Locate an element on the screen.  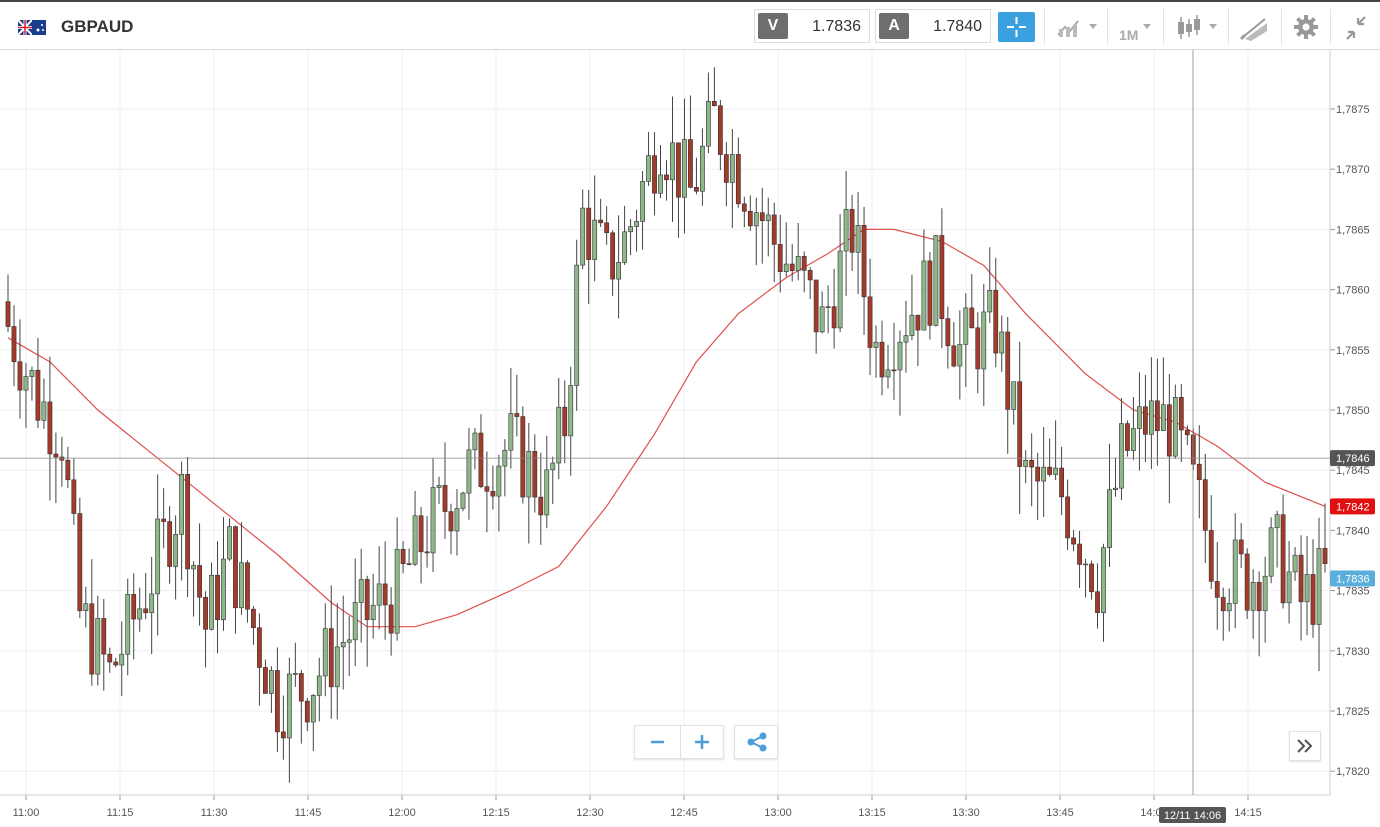
x-tick-label: 12:00 is located at coordinates (402, 813).